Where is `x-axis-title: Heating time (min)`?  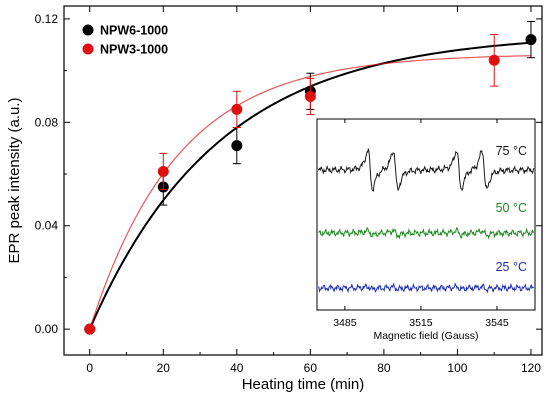
x-axis-title: Heating time (min) is located at coordinates (303, 384).